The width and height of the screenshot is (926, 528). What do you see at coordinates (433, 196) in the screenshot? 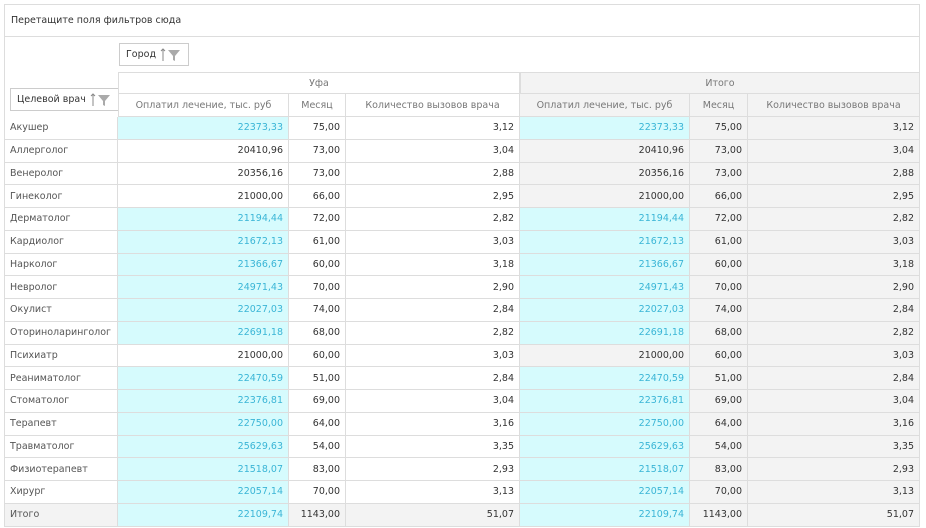
I see `value-cell: 2,95` at bounding box center [433, 196].